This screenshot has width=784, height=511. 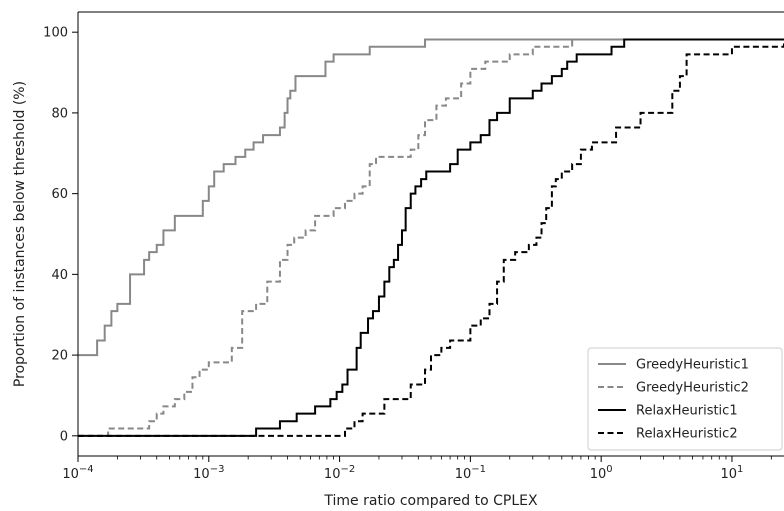 What do you see at coordinates (692, 388) in the screenshot?
I see `legend-label: GreedyHeuristic2` at bounding box center [692, 388].